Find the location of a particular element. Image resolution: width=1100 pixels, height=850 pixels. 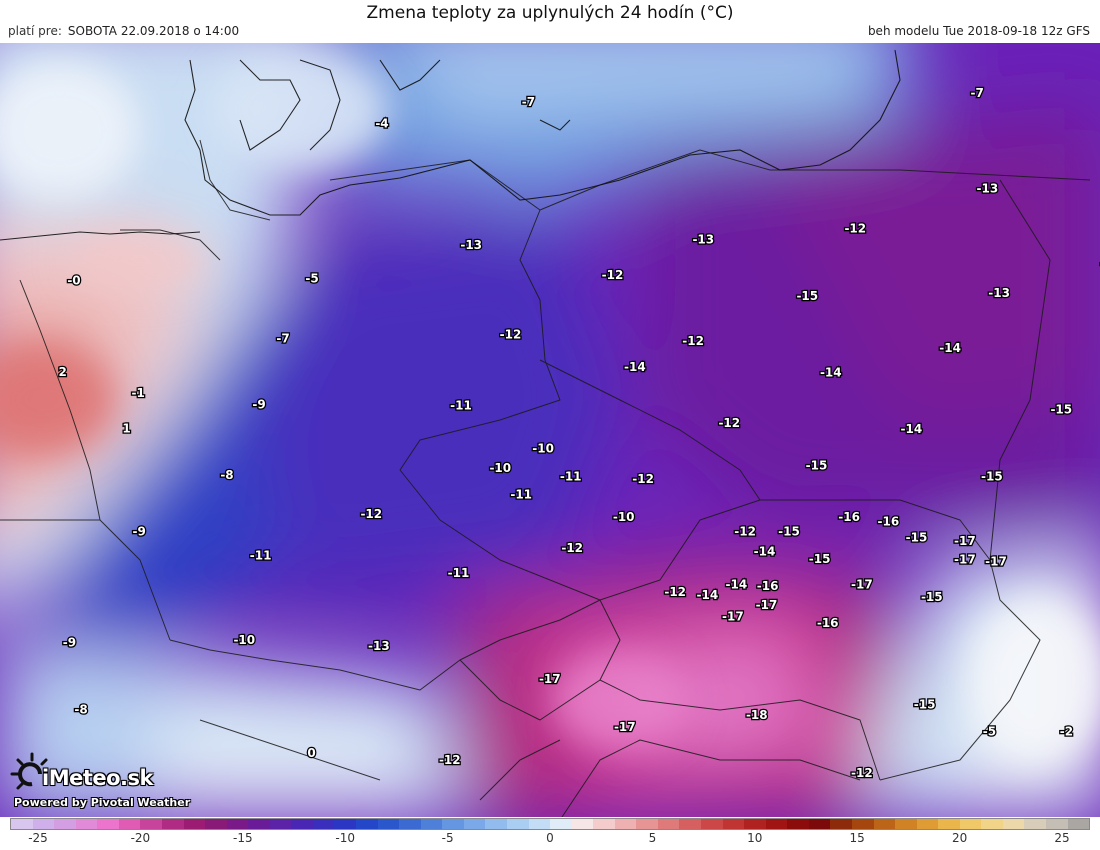

colorbar-tick-label: -15 is located at coordinates (242, 838).